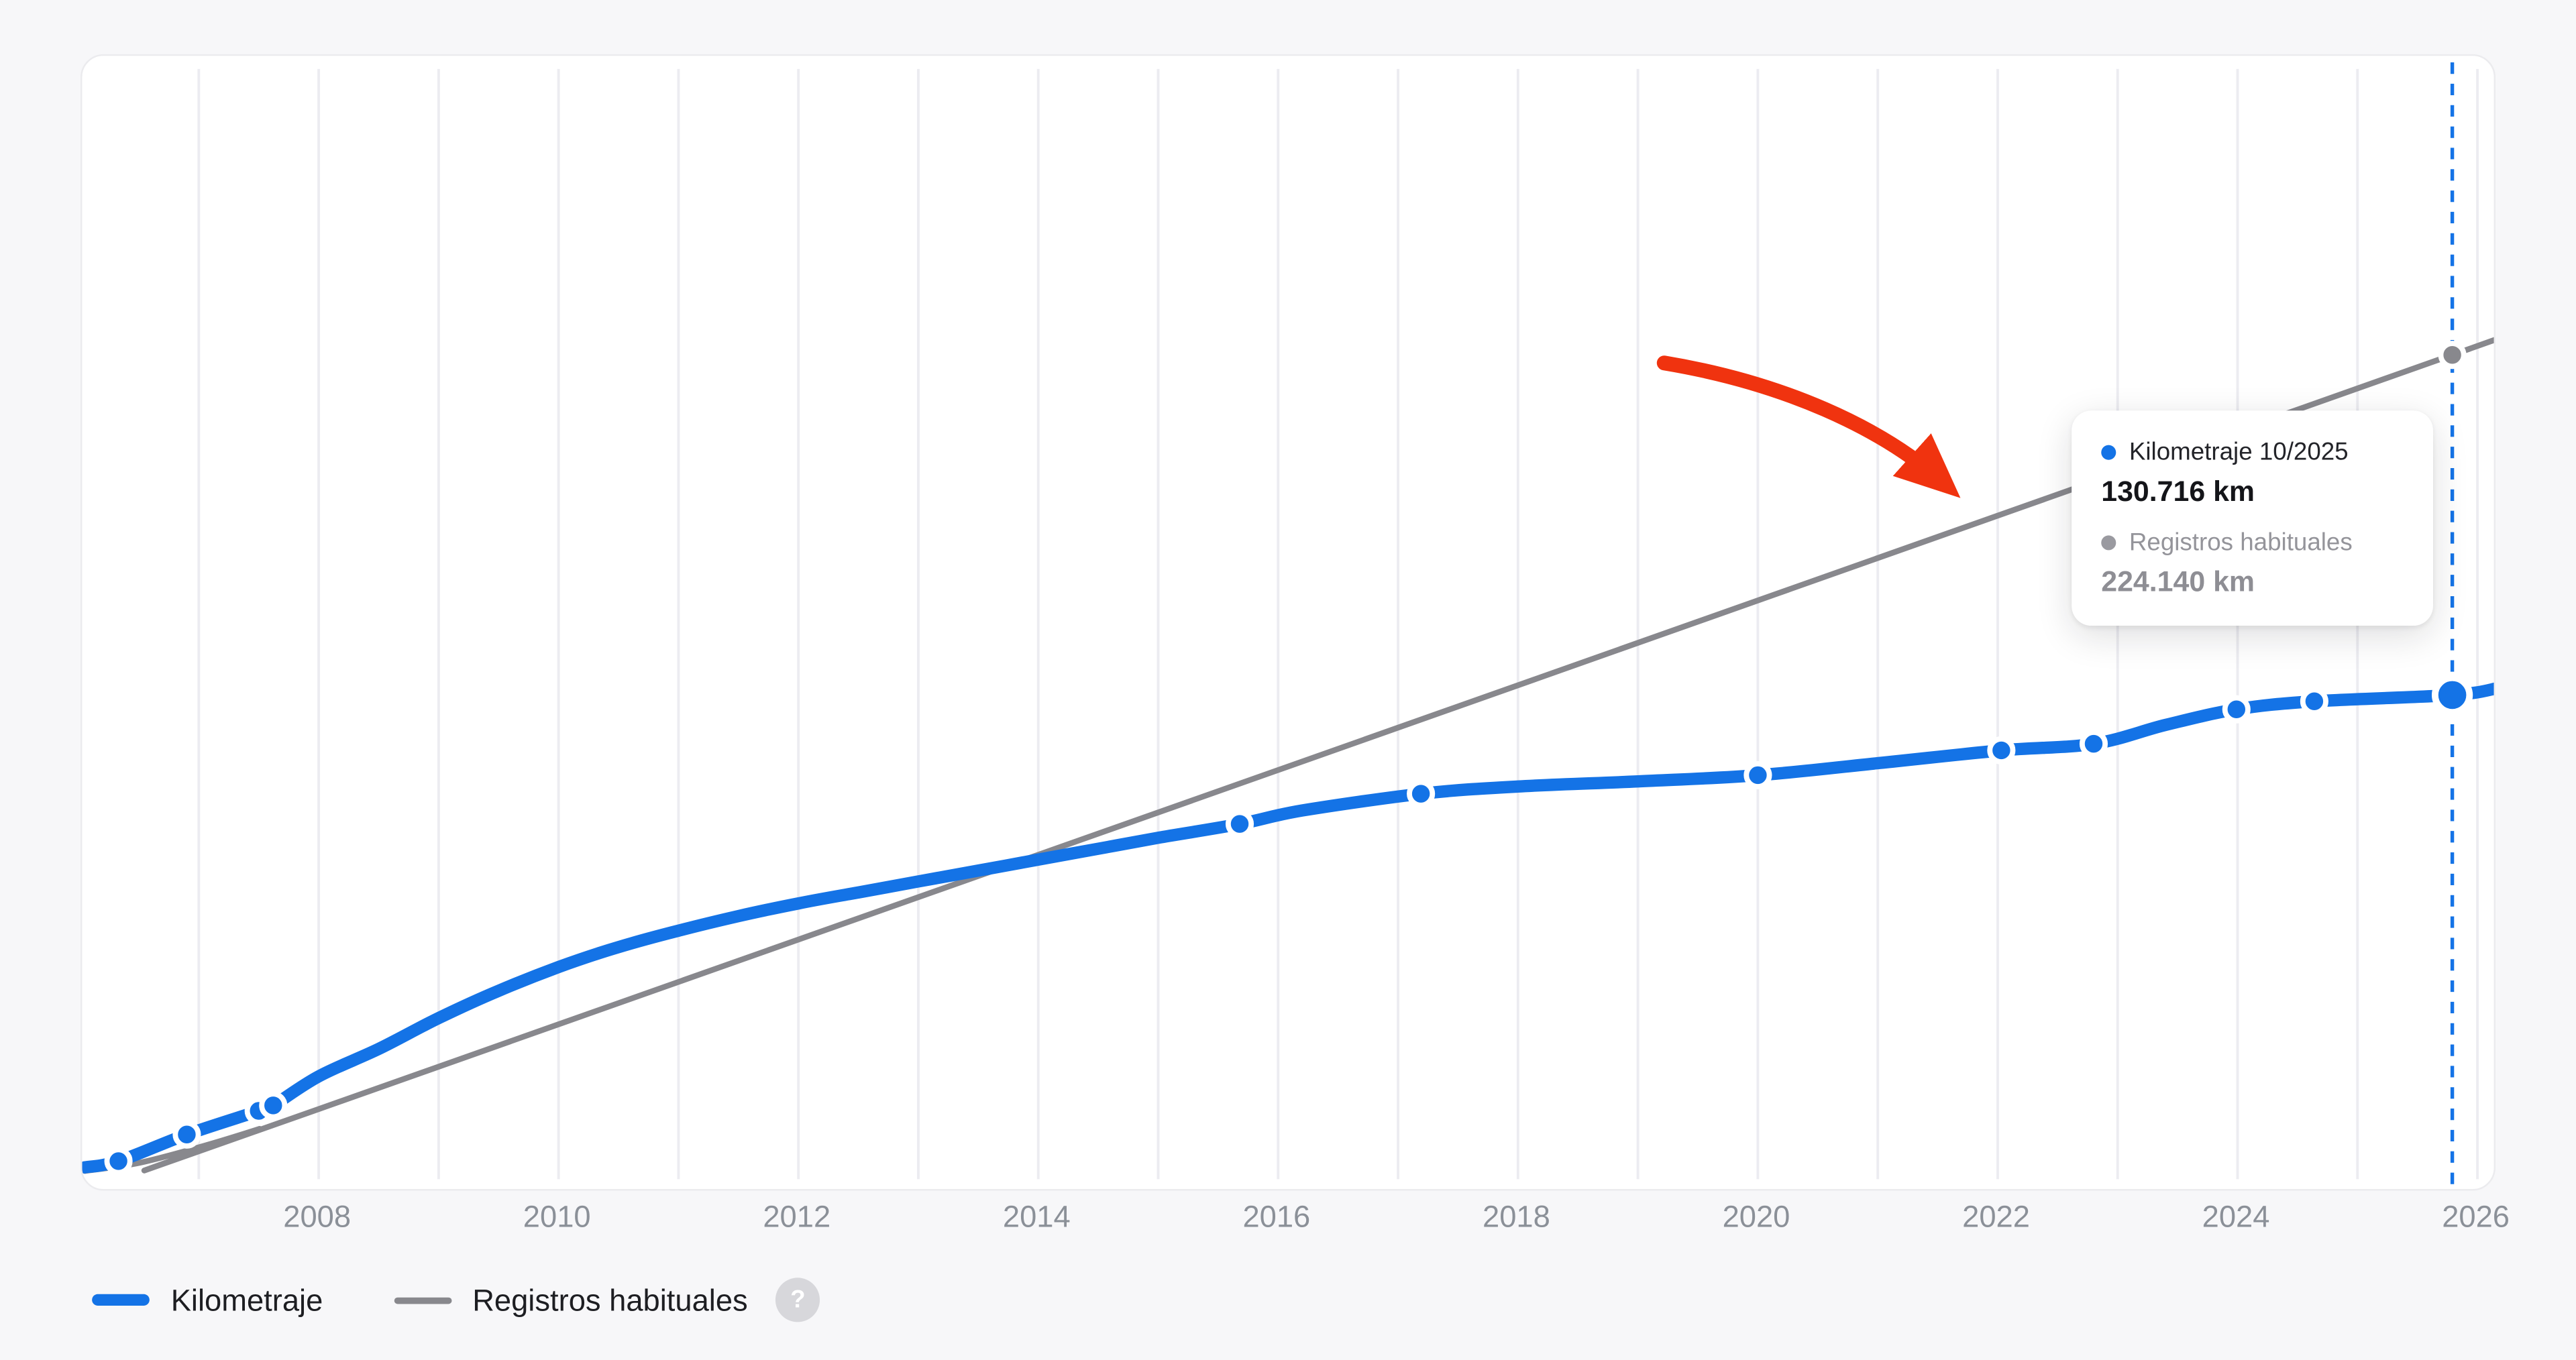  I want to click on legend-kilometraje-label: Kilometraje, so click(246, 1299).